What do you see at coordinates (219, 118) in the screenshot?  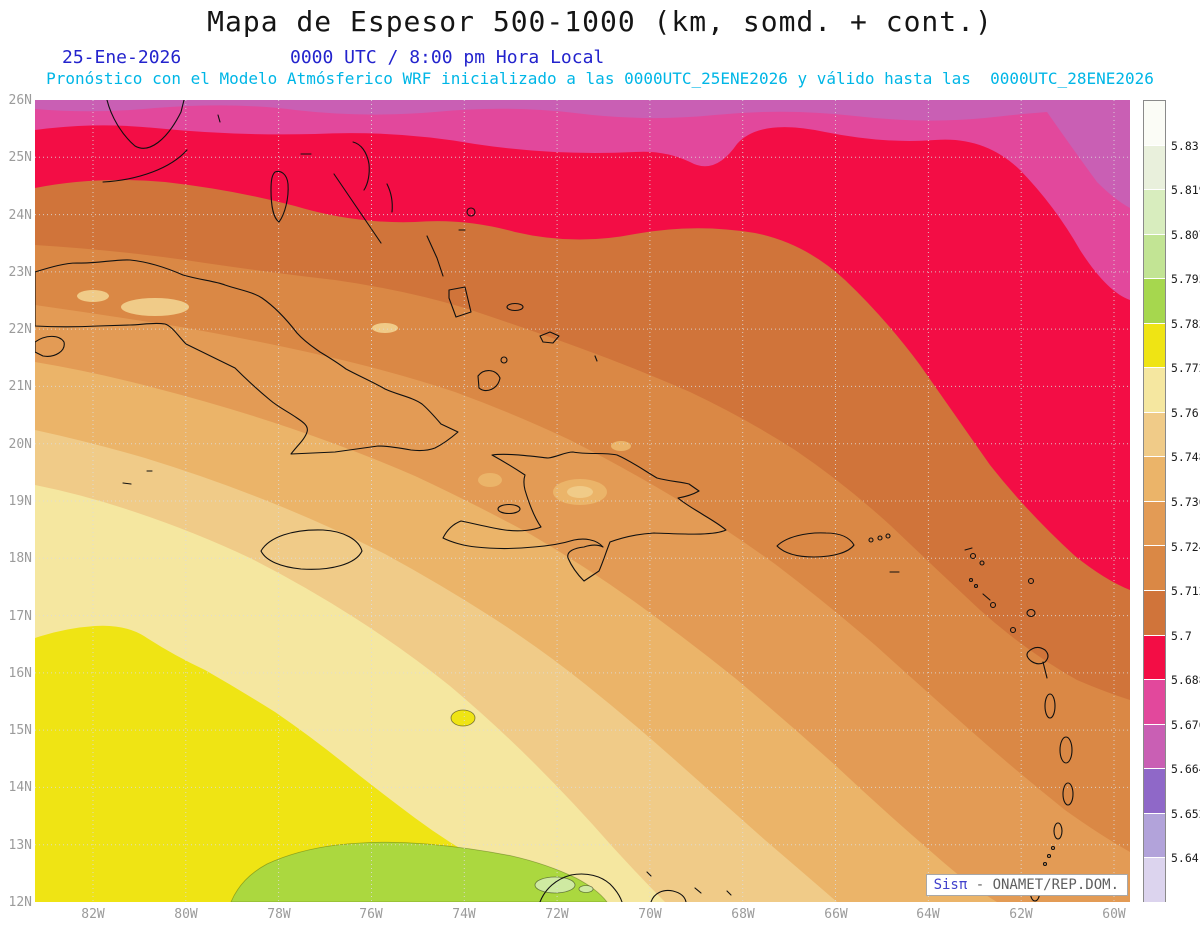 I see `bimini-island` at bounding box center [219, 118].